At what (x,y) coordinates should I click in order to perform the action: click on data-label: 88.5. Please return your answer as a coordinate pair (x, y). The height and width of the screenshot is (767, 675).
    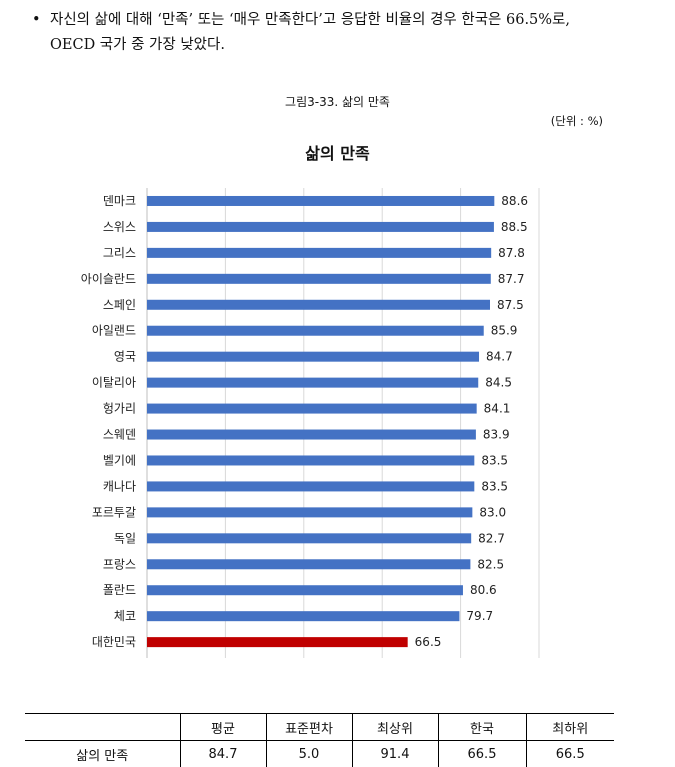
    Looking at the image, I should click on (514, 227).